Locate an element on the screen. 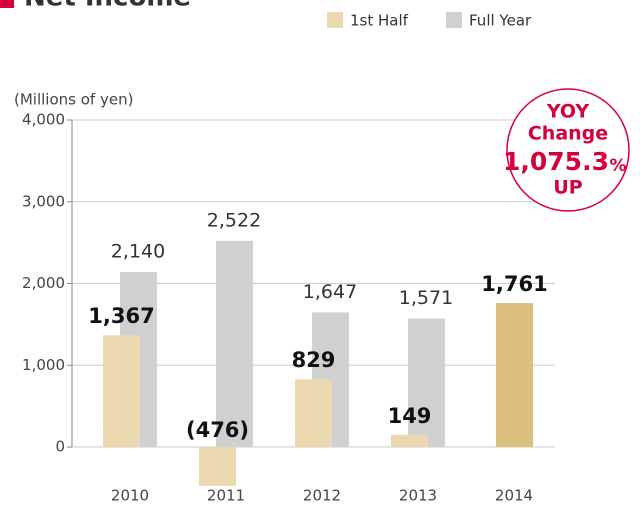  value-label: 2,522 is located at coordinates (234, 220).